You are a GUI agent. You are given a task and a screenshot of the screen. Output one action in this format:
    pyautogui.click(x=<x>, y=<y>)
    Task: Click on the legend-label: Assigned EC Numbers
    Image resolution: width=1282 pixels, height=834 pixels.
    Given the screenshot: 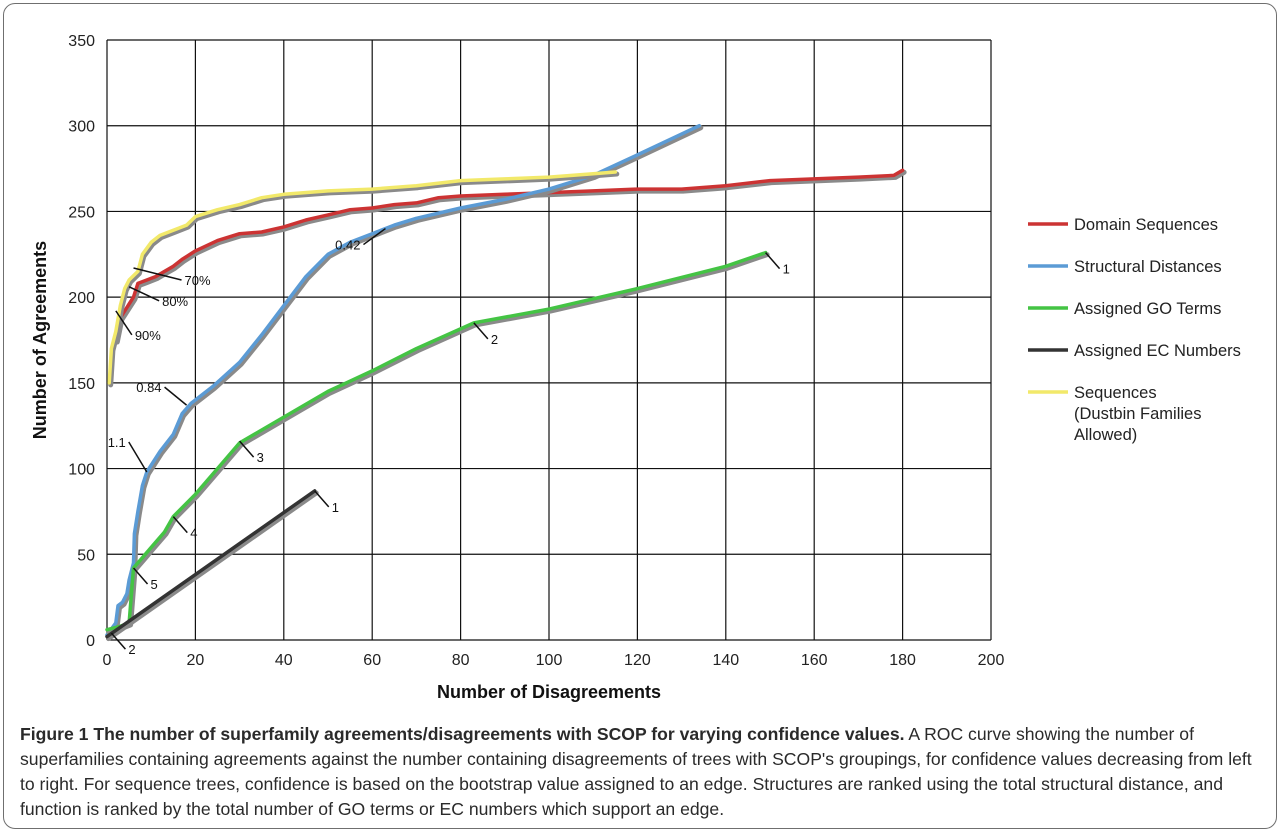 What is the action you would take?
    pyautogui.click(x=1157, y=351)
    